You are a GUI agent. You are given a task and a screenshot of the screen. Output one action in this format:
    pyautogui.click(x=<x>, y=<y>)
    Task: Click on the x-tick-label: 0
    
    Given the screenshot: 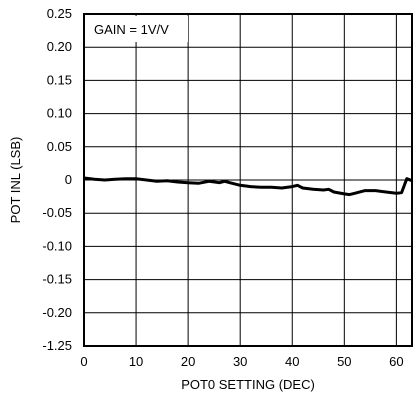 What is the action you would take?
    pyautogui.click(x=83, y=361)
    